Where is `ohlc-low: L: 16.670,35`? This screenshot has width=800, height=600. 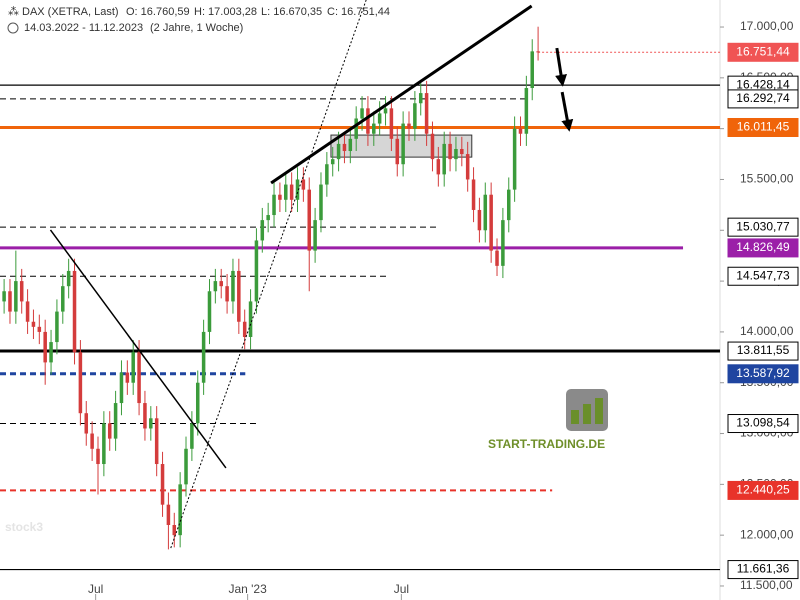 ohlc-low: L: 16.670,35 is located at coordinates (291, 12).